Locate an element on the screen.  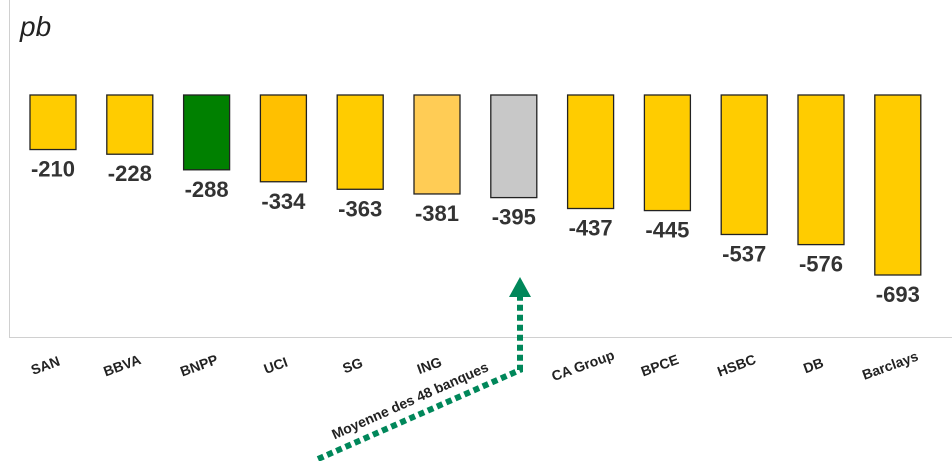
annotation-arrow-line is located at coordinates (419, 378).